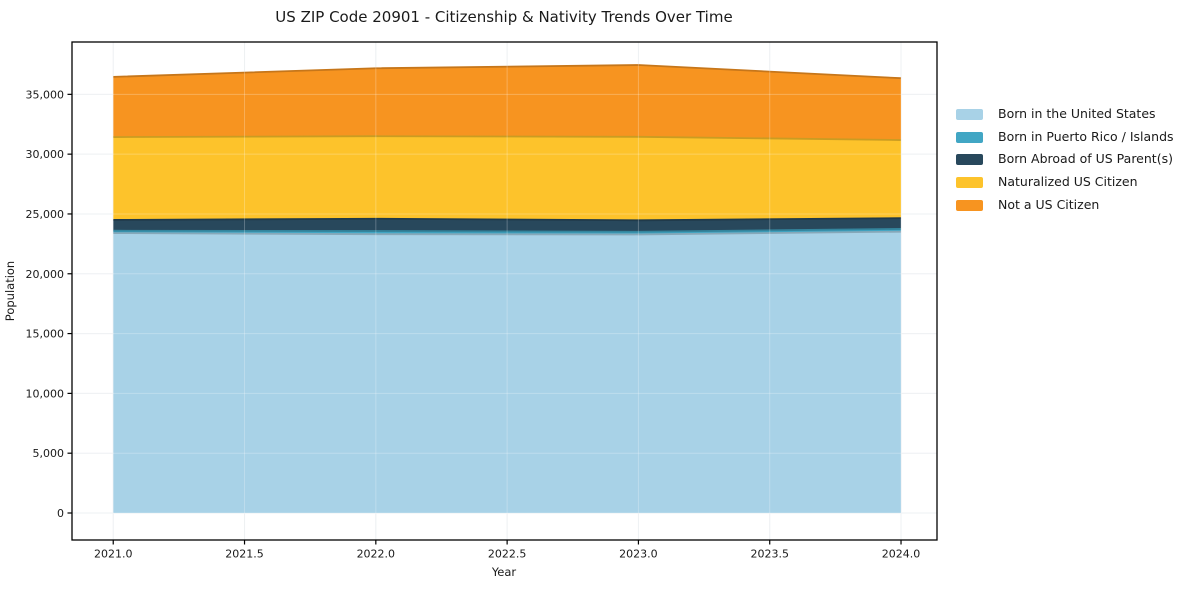  What do you see at coordinates (376, 554) in the screenshot?
I see `x-tick-label: 2022.0` at bounding box center [376, 554].